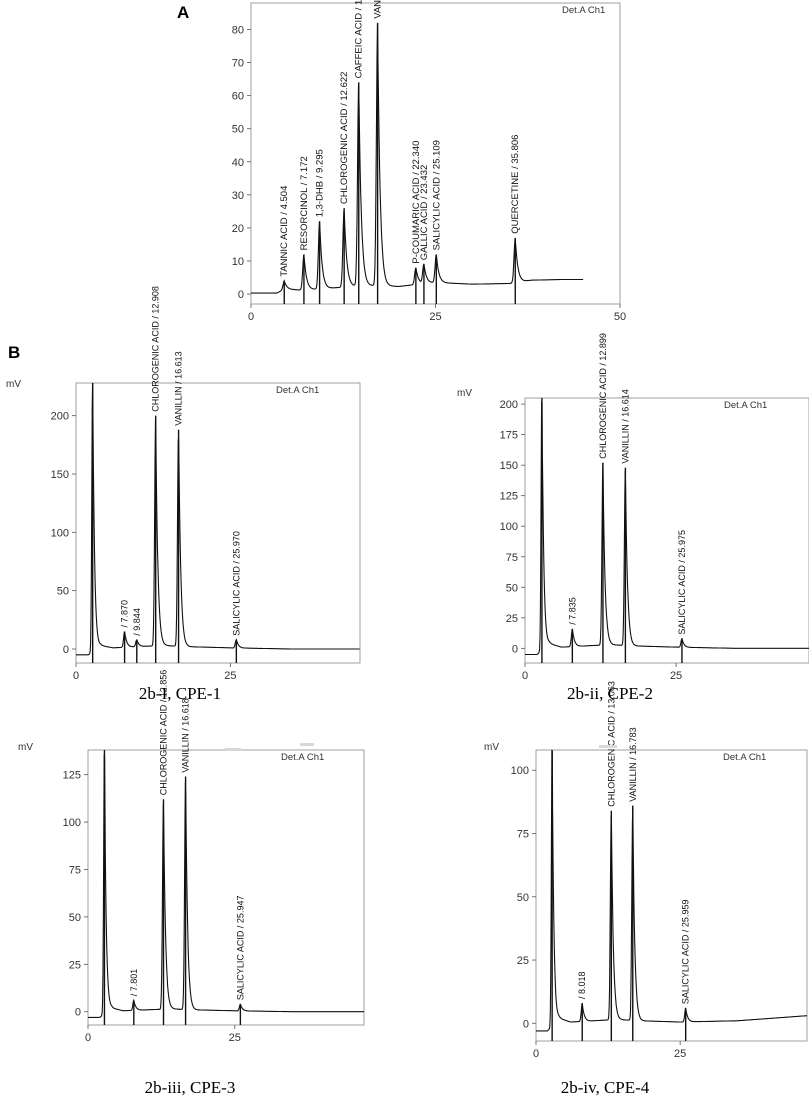 The image size is (809, 1101). Describe the element at coordinates (582, 985) in the screenshot. I see `peak-label: / 8.018` at that location.